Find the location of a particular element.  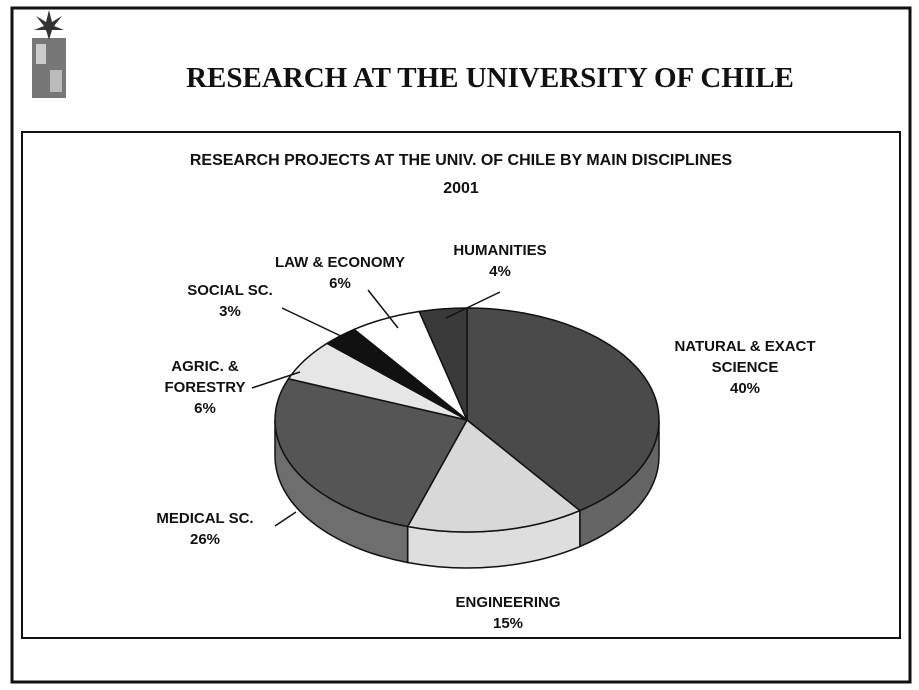

slice-label: AGRIC. & FORESTRY 6% is located at coordinates (205, 387).